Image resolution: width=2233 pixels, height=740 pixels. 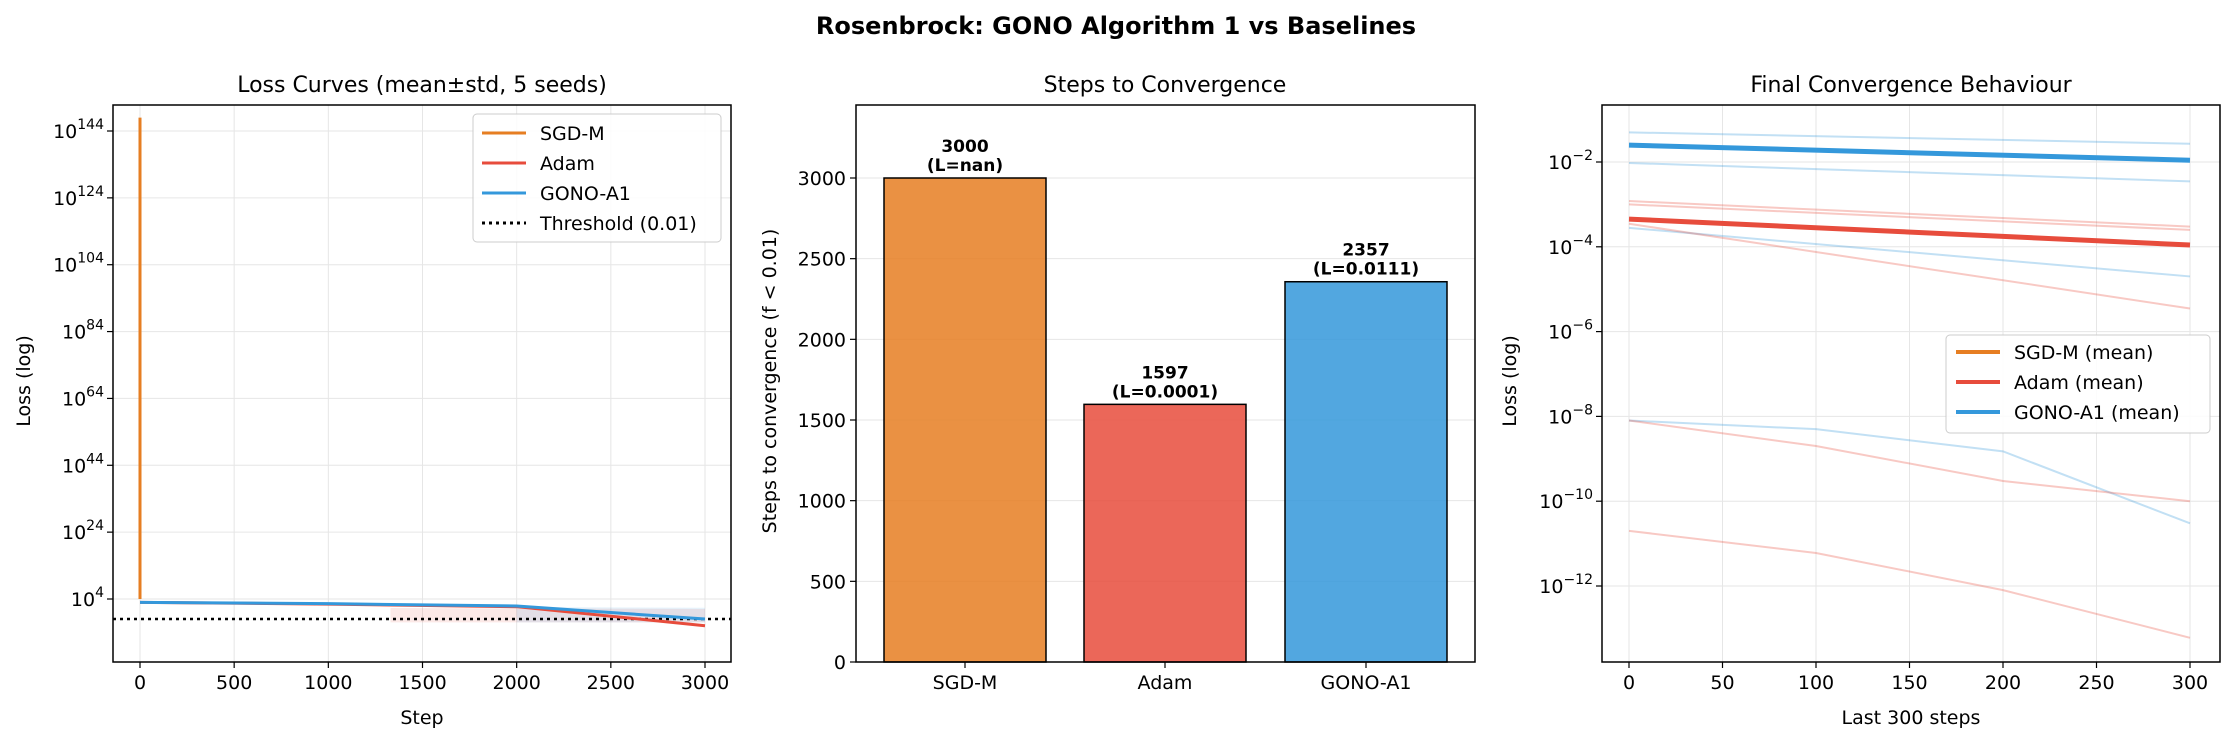 What do you see at coordinates (328, 683) in the screenshot?
I see `x-tick-label: 1000` at bounding box center [328, 683].